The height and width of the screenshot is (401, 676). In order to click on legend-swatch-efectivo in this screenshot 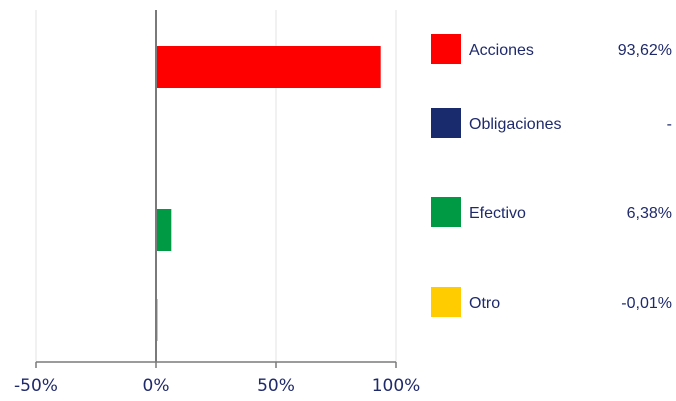, I will do `click(446, 212)`.